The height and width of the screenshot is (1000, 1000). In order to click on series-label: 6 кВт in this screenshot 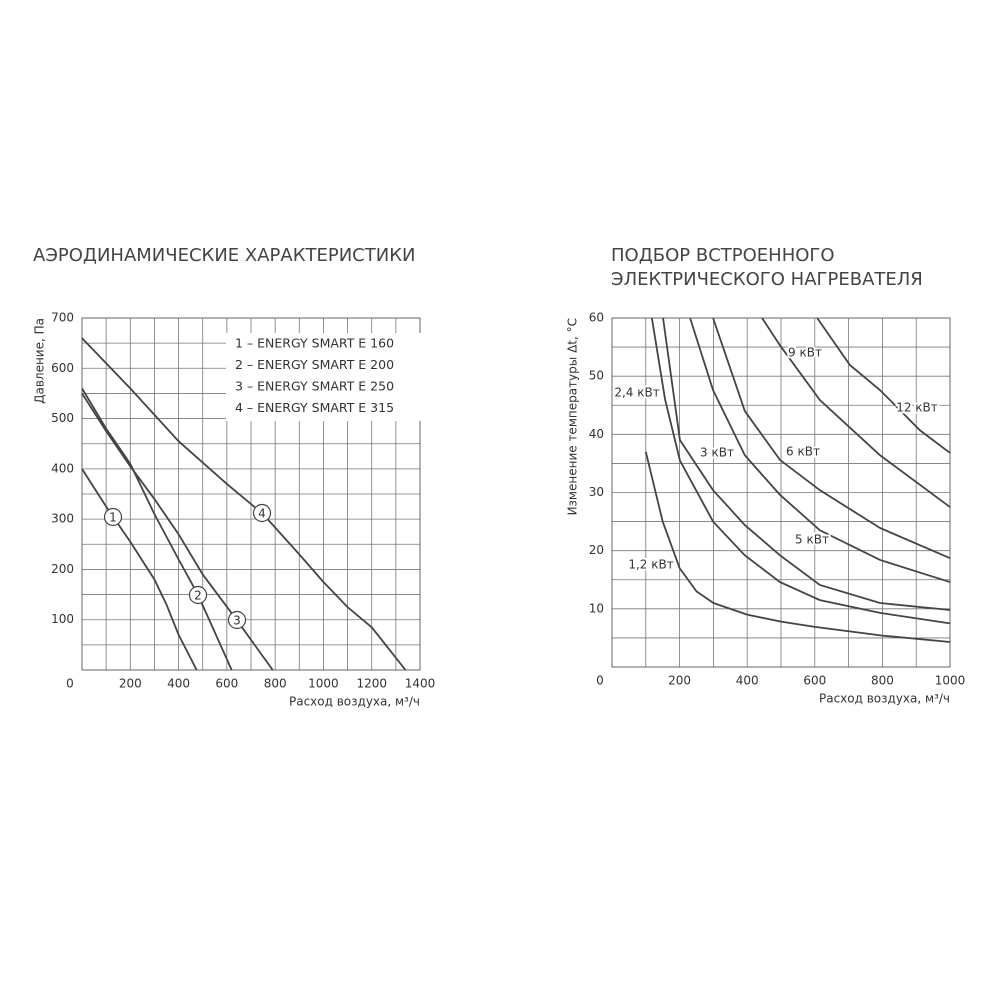, I will do `click(803, 452)`.